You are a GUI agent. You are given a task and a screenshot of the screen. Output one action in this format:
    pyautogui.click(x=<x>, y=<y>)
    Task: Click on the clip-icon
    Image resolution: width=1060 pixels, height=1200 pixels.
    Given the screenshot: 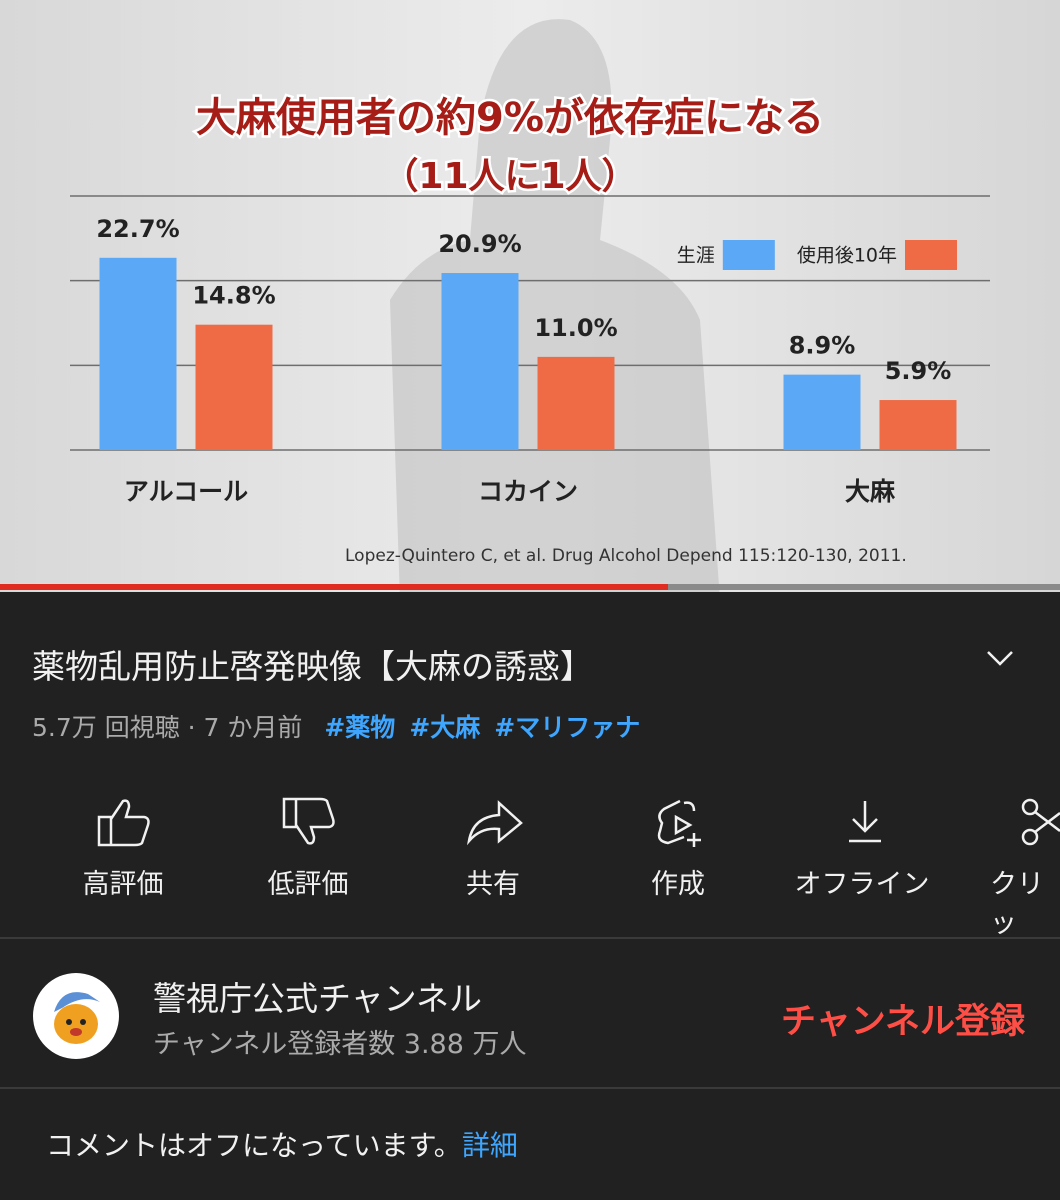 What is the action you would take?
    pyautogui.click(x=1039, y=822)
    